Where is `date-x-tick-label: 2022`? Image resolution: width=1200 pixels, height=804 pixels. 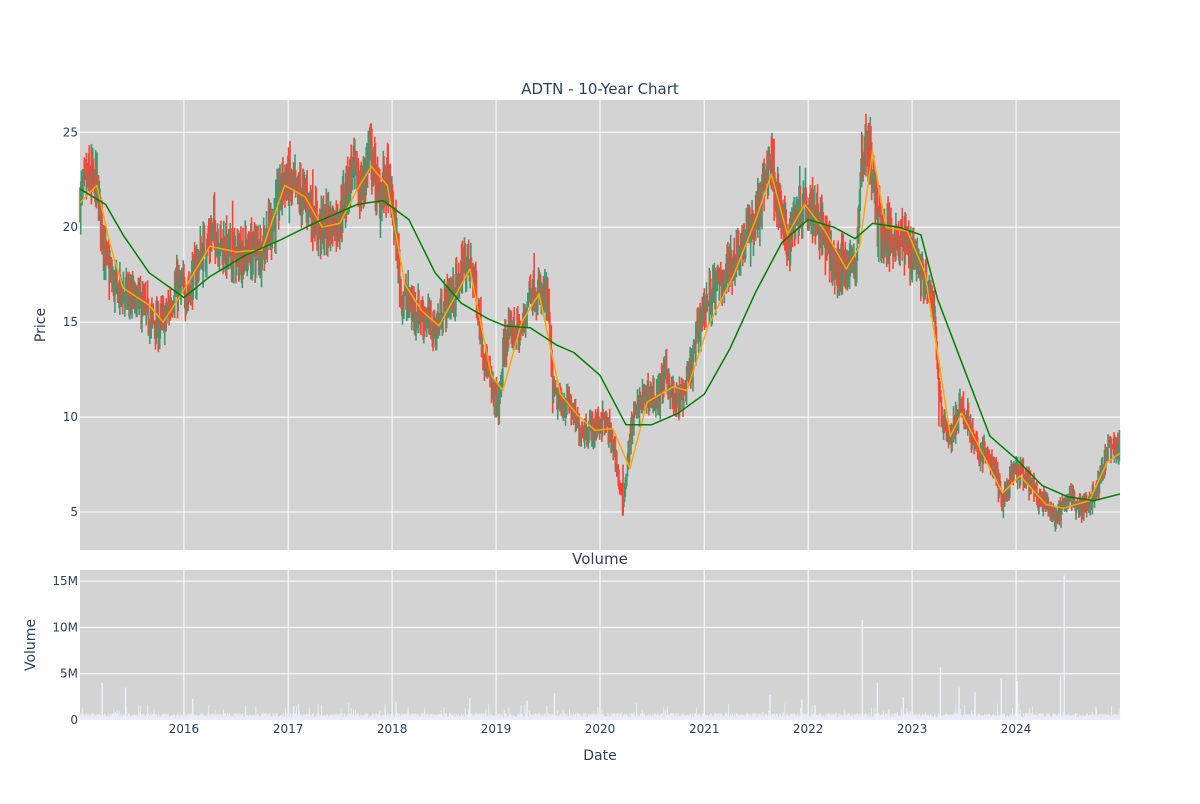 date-x-tick-label: 2022 is located at coordinates (808, 729).